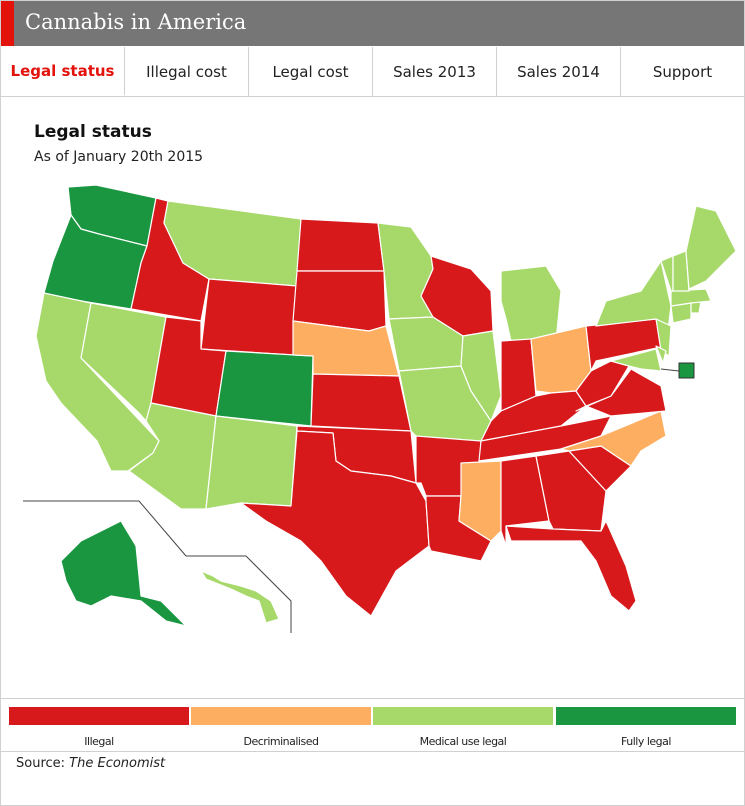 Image resolution: width=745 pixels, height=806 pixels. Describe the element at coordinates (340, 245) in the screenshot. I see `state-nd` at that location.